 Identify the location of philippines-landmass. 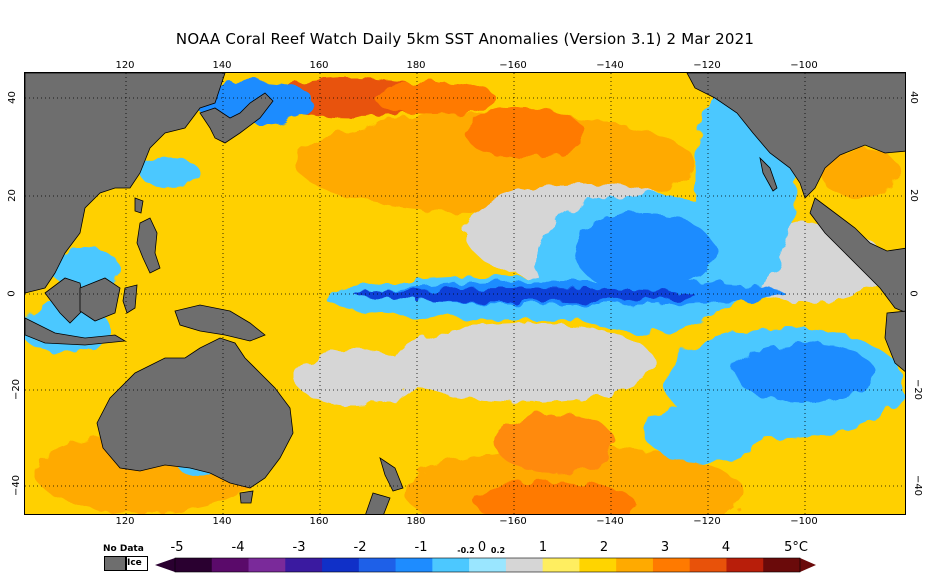
(148, 245).